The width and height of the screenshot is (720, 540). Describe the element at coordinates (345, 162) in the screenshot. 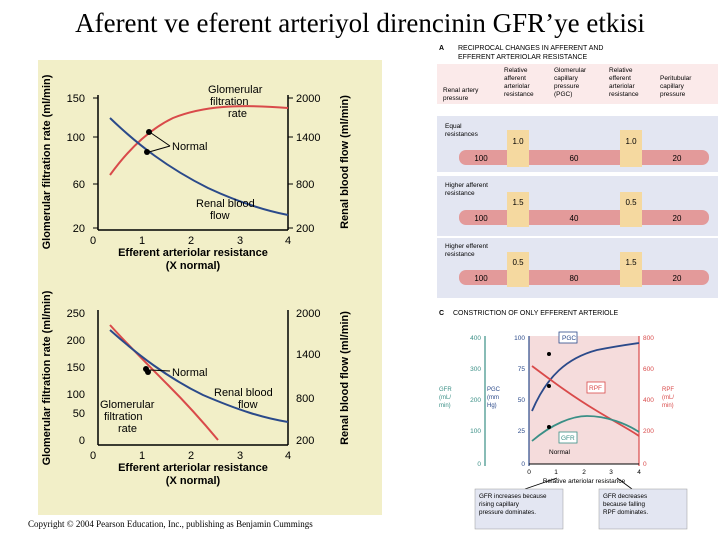

I see `top-ylabel-right: Renal blood flow (ml/min)` at that location.